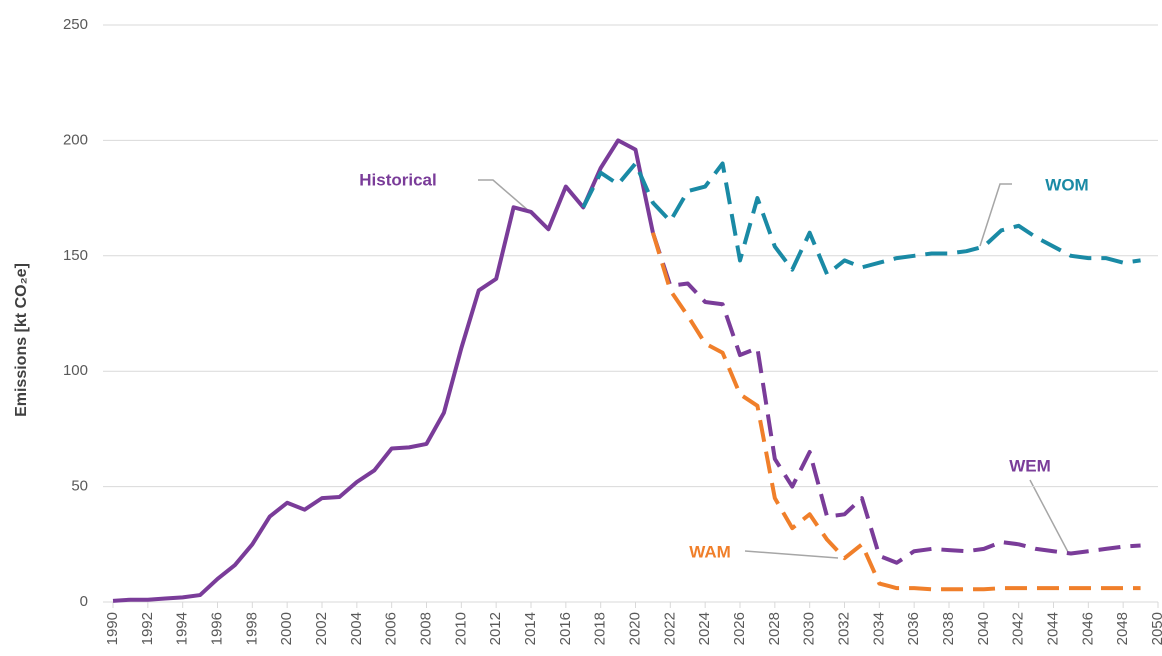 Image resolution: width=1162 pixels, height=656 pixels. Describe the element at coordinates (1087, 628) in the screenshot. I see `x-tick-label: 2046` at that location.